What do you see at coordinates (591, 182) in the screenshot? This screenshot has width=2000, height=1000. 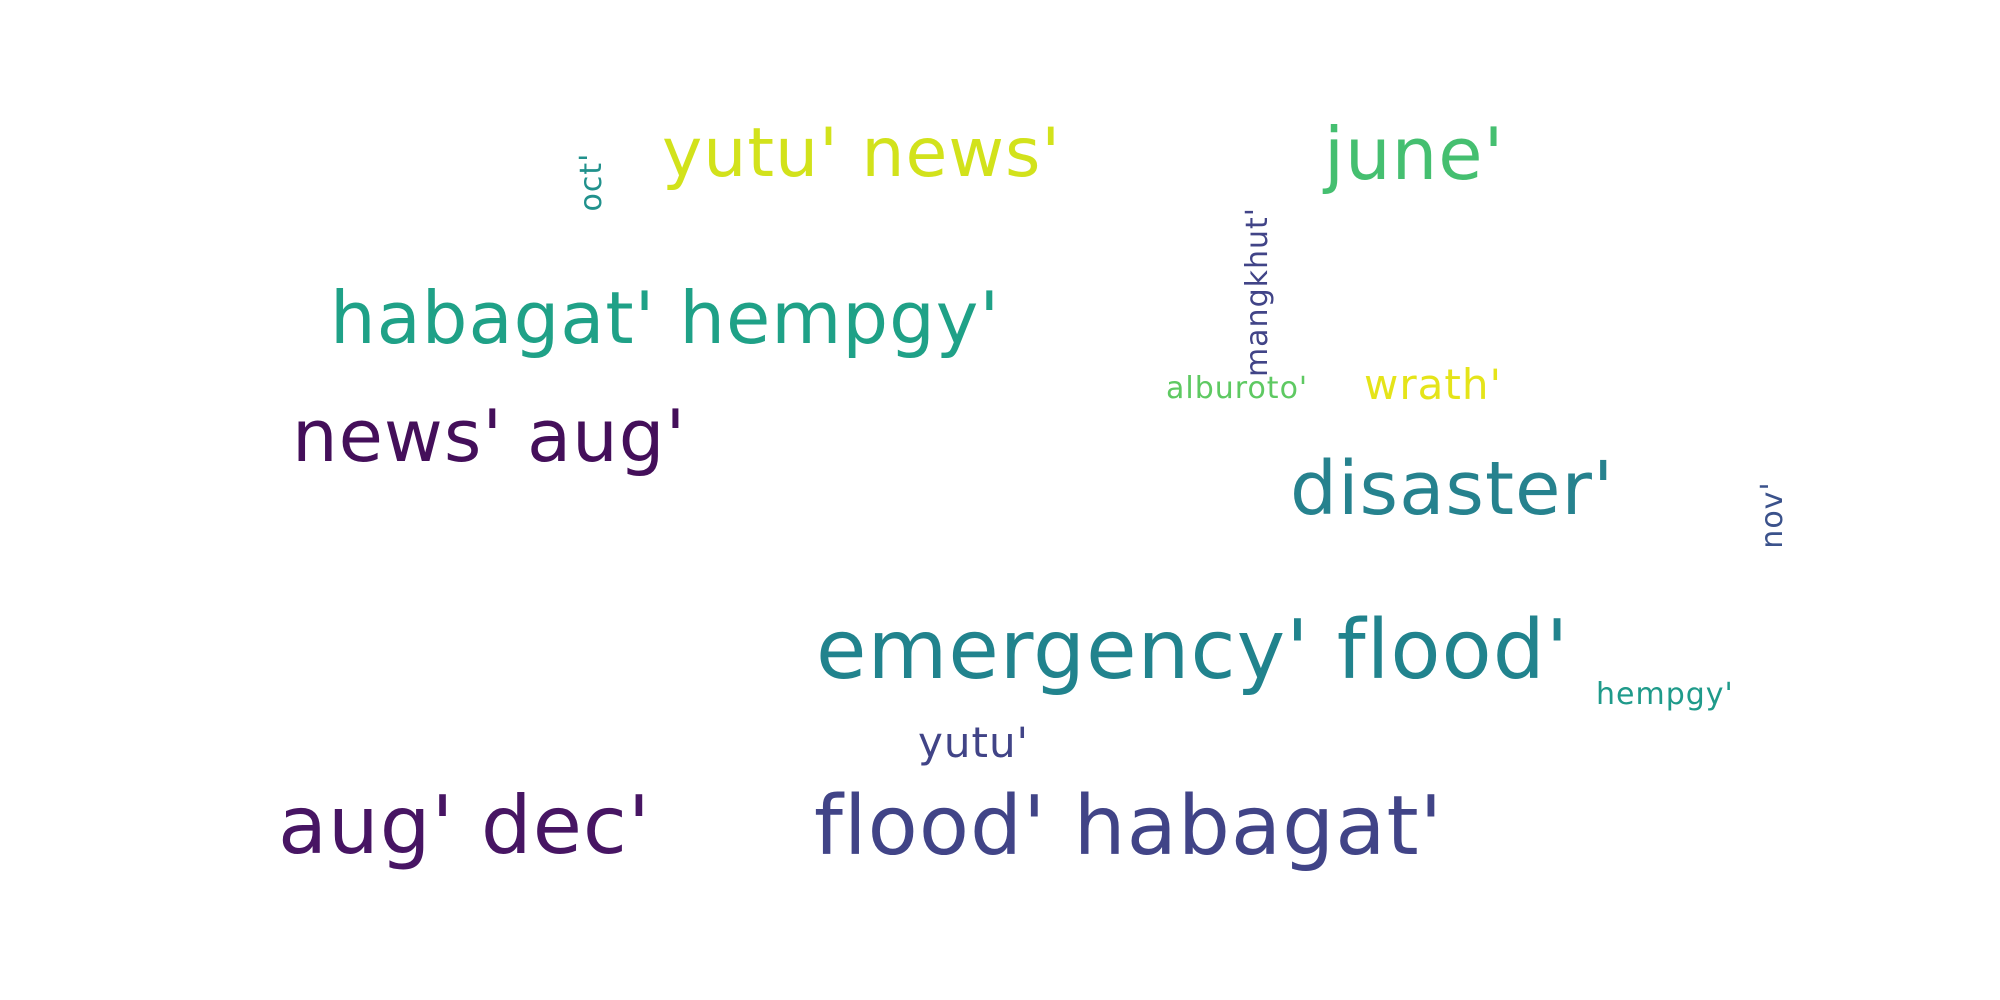 I see `word-oct: oct'` at bounding box center [591, 182].